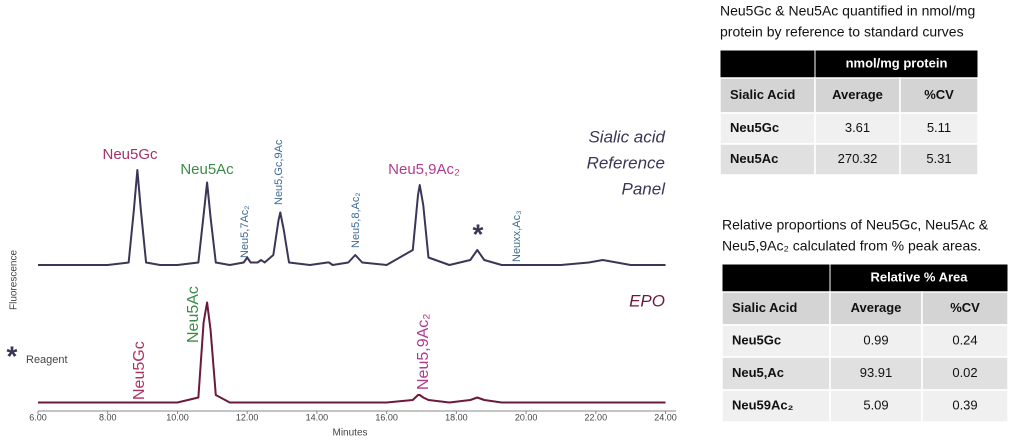 The width and height of the screenshot is (1024, 445). Describe the element at coordinates (349, 433) in the screenshot. I see `x-axis-label: Minutes` at that location.